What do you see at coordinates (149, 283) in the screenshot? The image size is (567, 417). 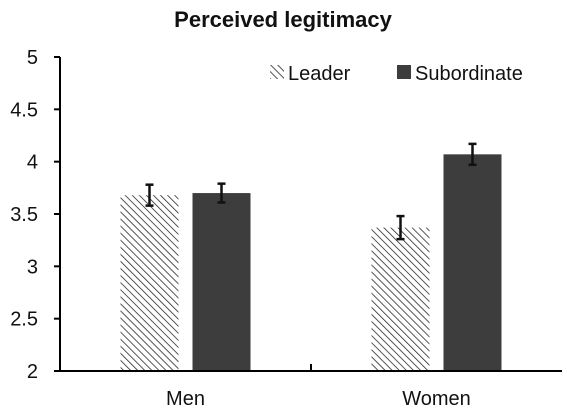 I see `bar-leader-men` at bounding box center [149, 283].